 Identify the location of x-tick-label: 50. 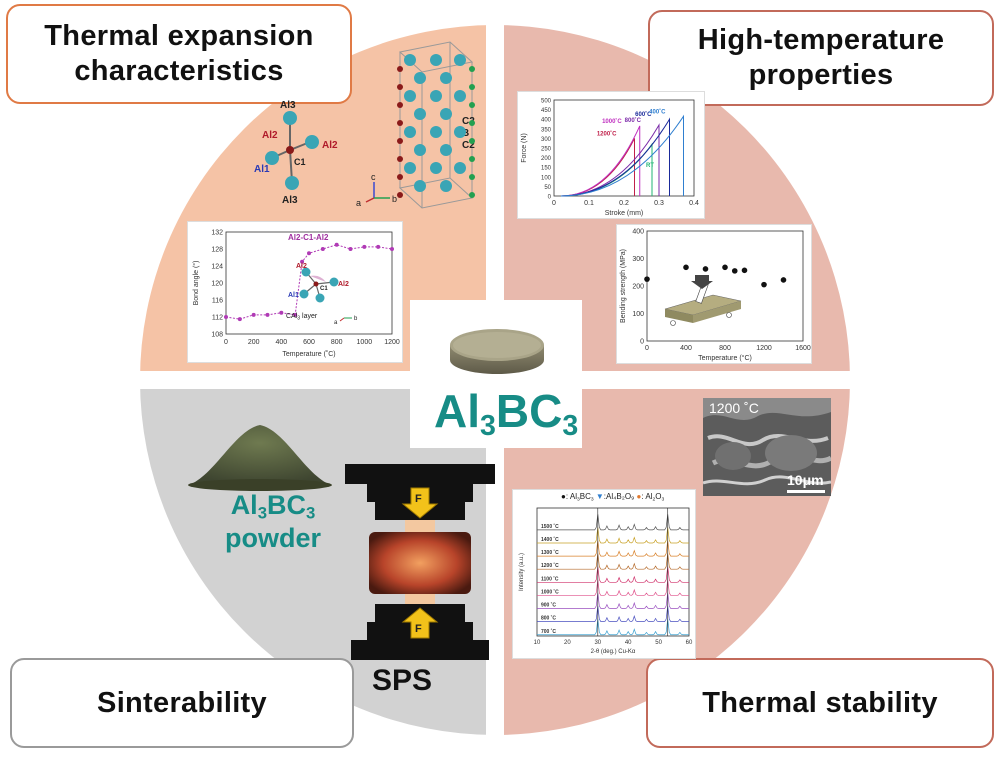
(658, 643).